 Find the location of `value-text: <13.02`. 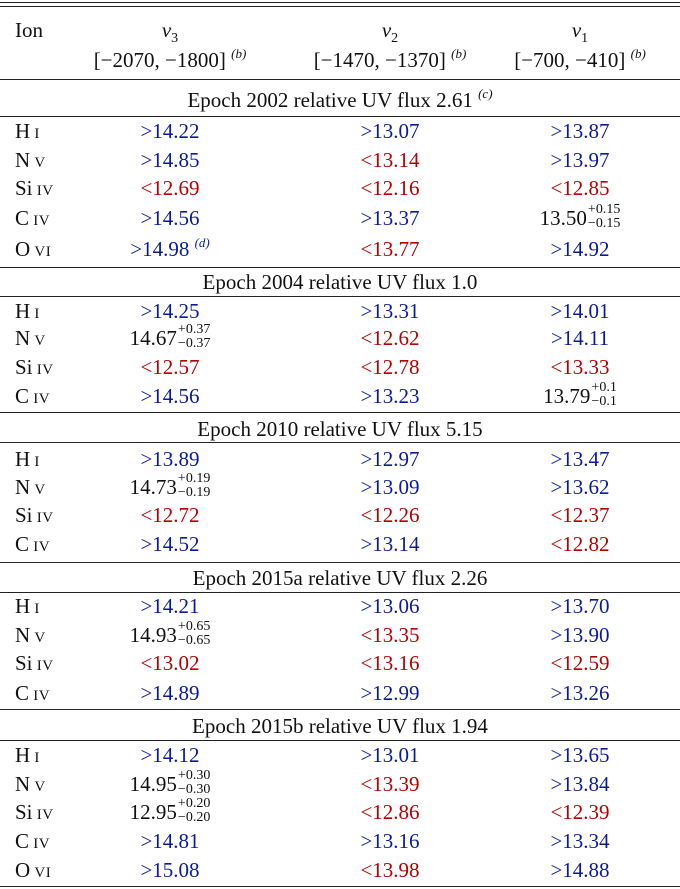

value-text: <13.02 is located at coordinates (170, 663).